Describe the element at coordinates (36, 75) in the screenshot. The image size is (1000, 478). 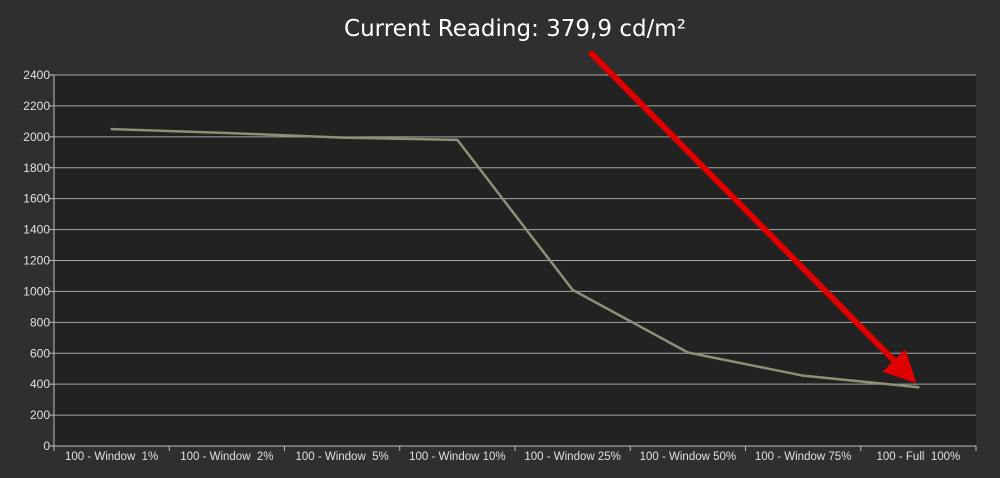
I see `y-tick-label: 2400` at that location.